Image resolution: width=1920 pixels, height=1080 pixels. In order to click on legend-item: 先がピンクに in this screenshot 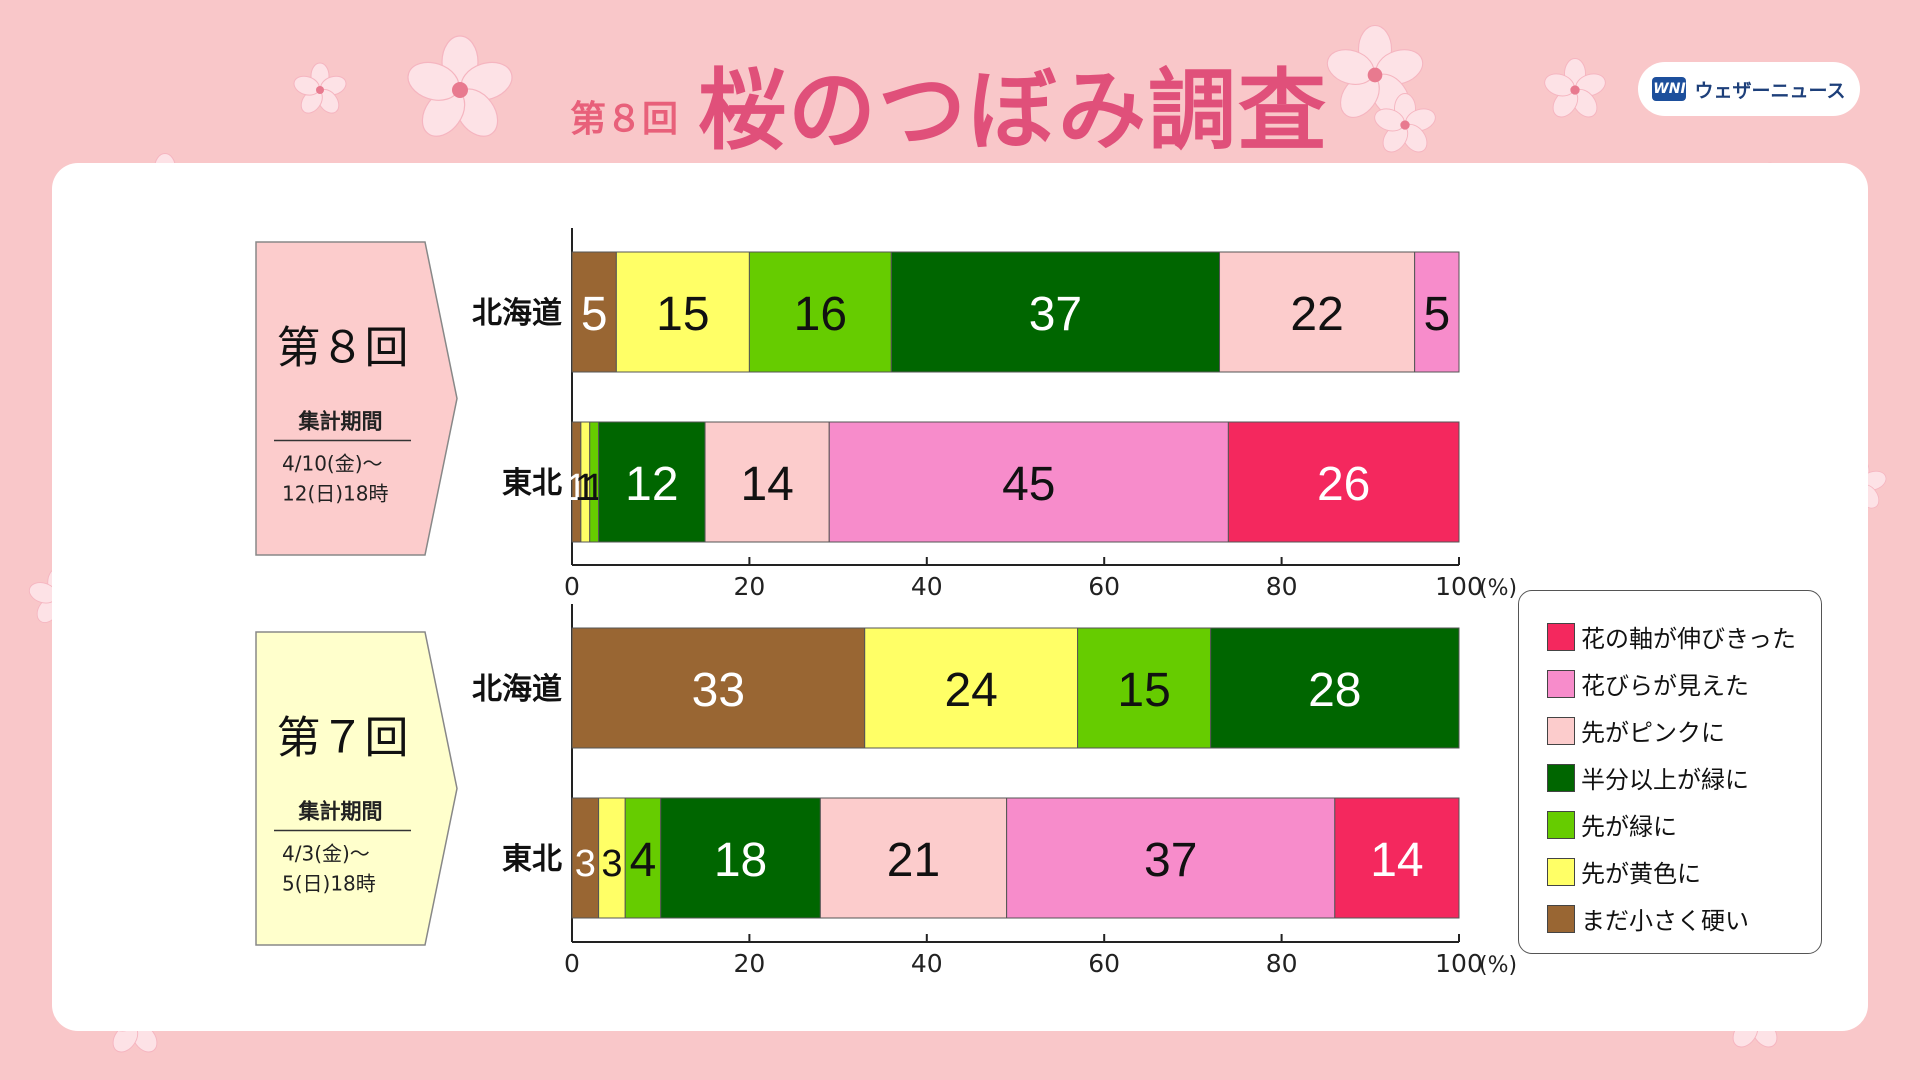, I will do `click(1684, 730)`.